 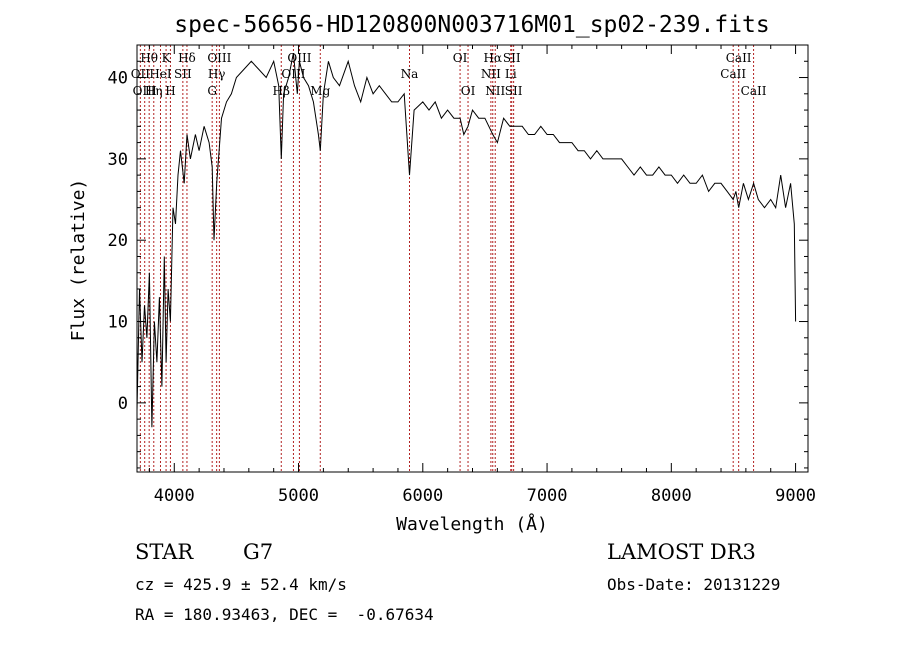 What do you see at coordinates (174, 496) in the screenshot?
I see `x-tick-label: 4000` at bounding box center [174, 496].